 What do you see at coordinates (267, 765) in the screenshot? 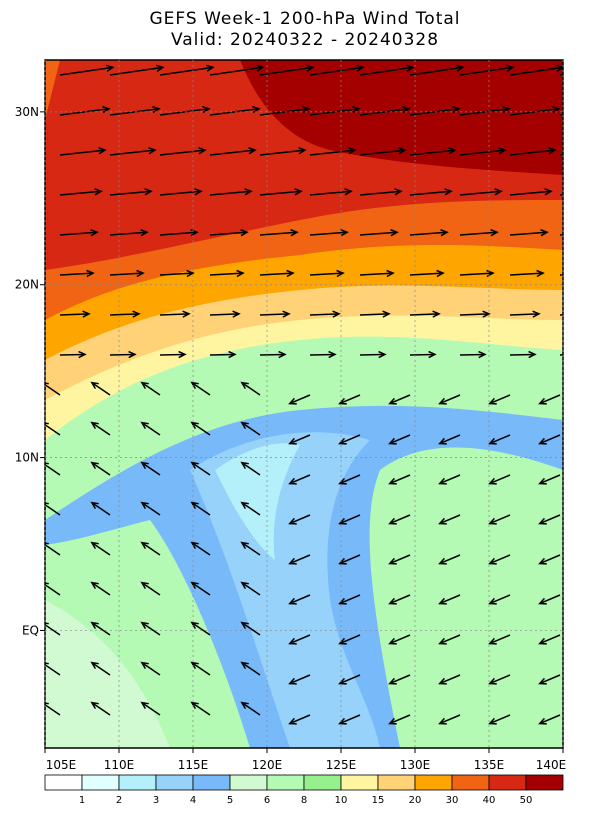
I see `lon-label: 120E` at bounding box center [267, 765].